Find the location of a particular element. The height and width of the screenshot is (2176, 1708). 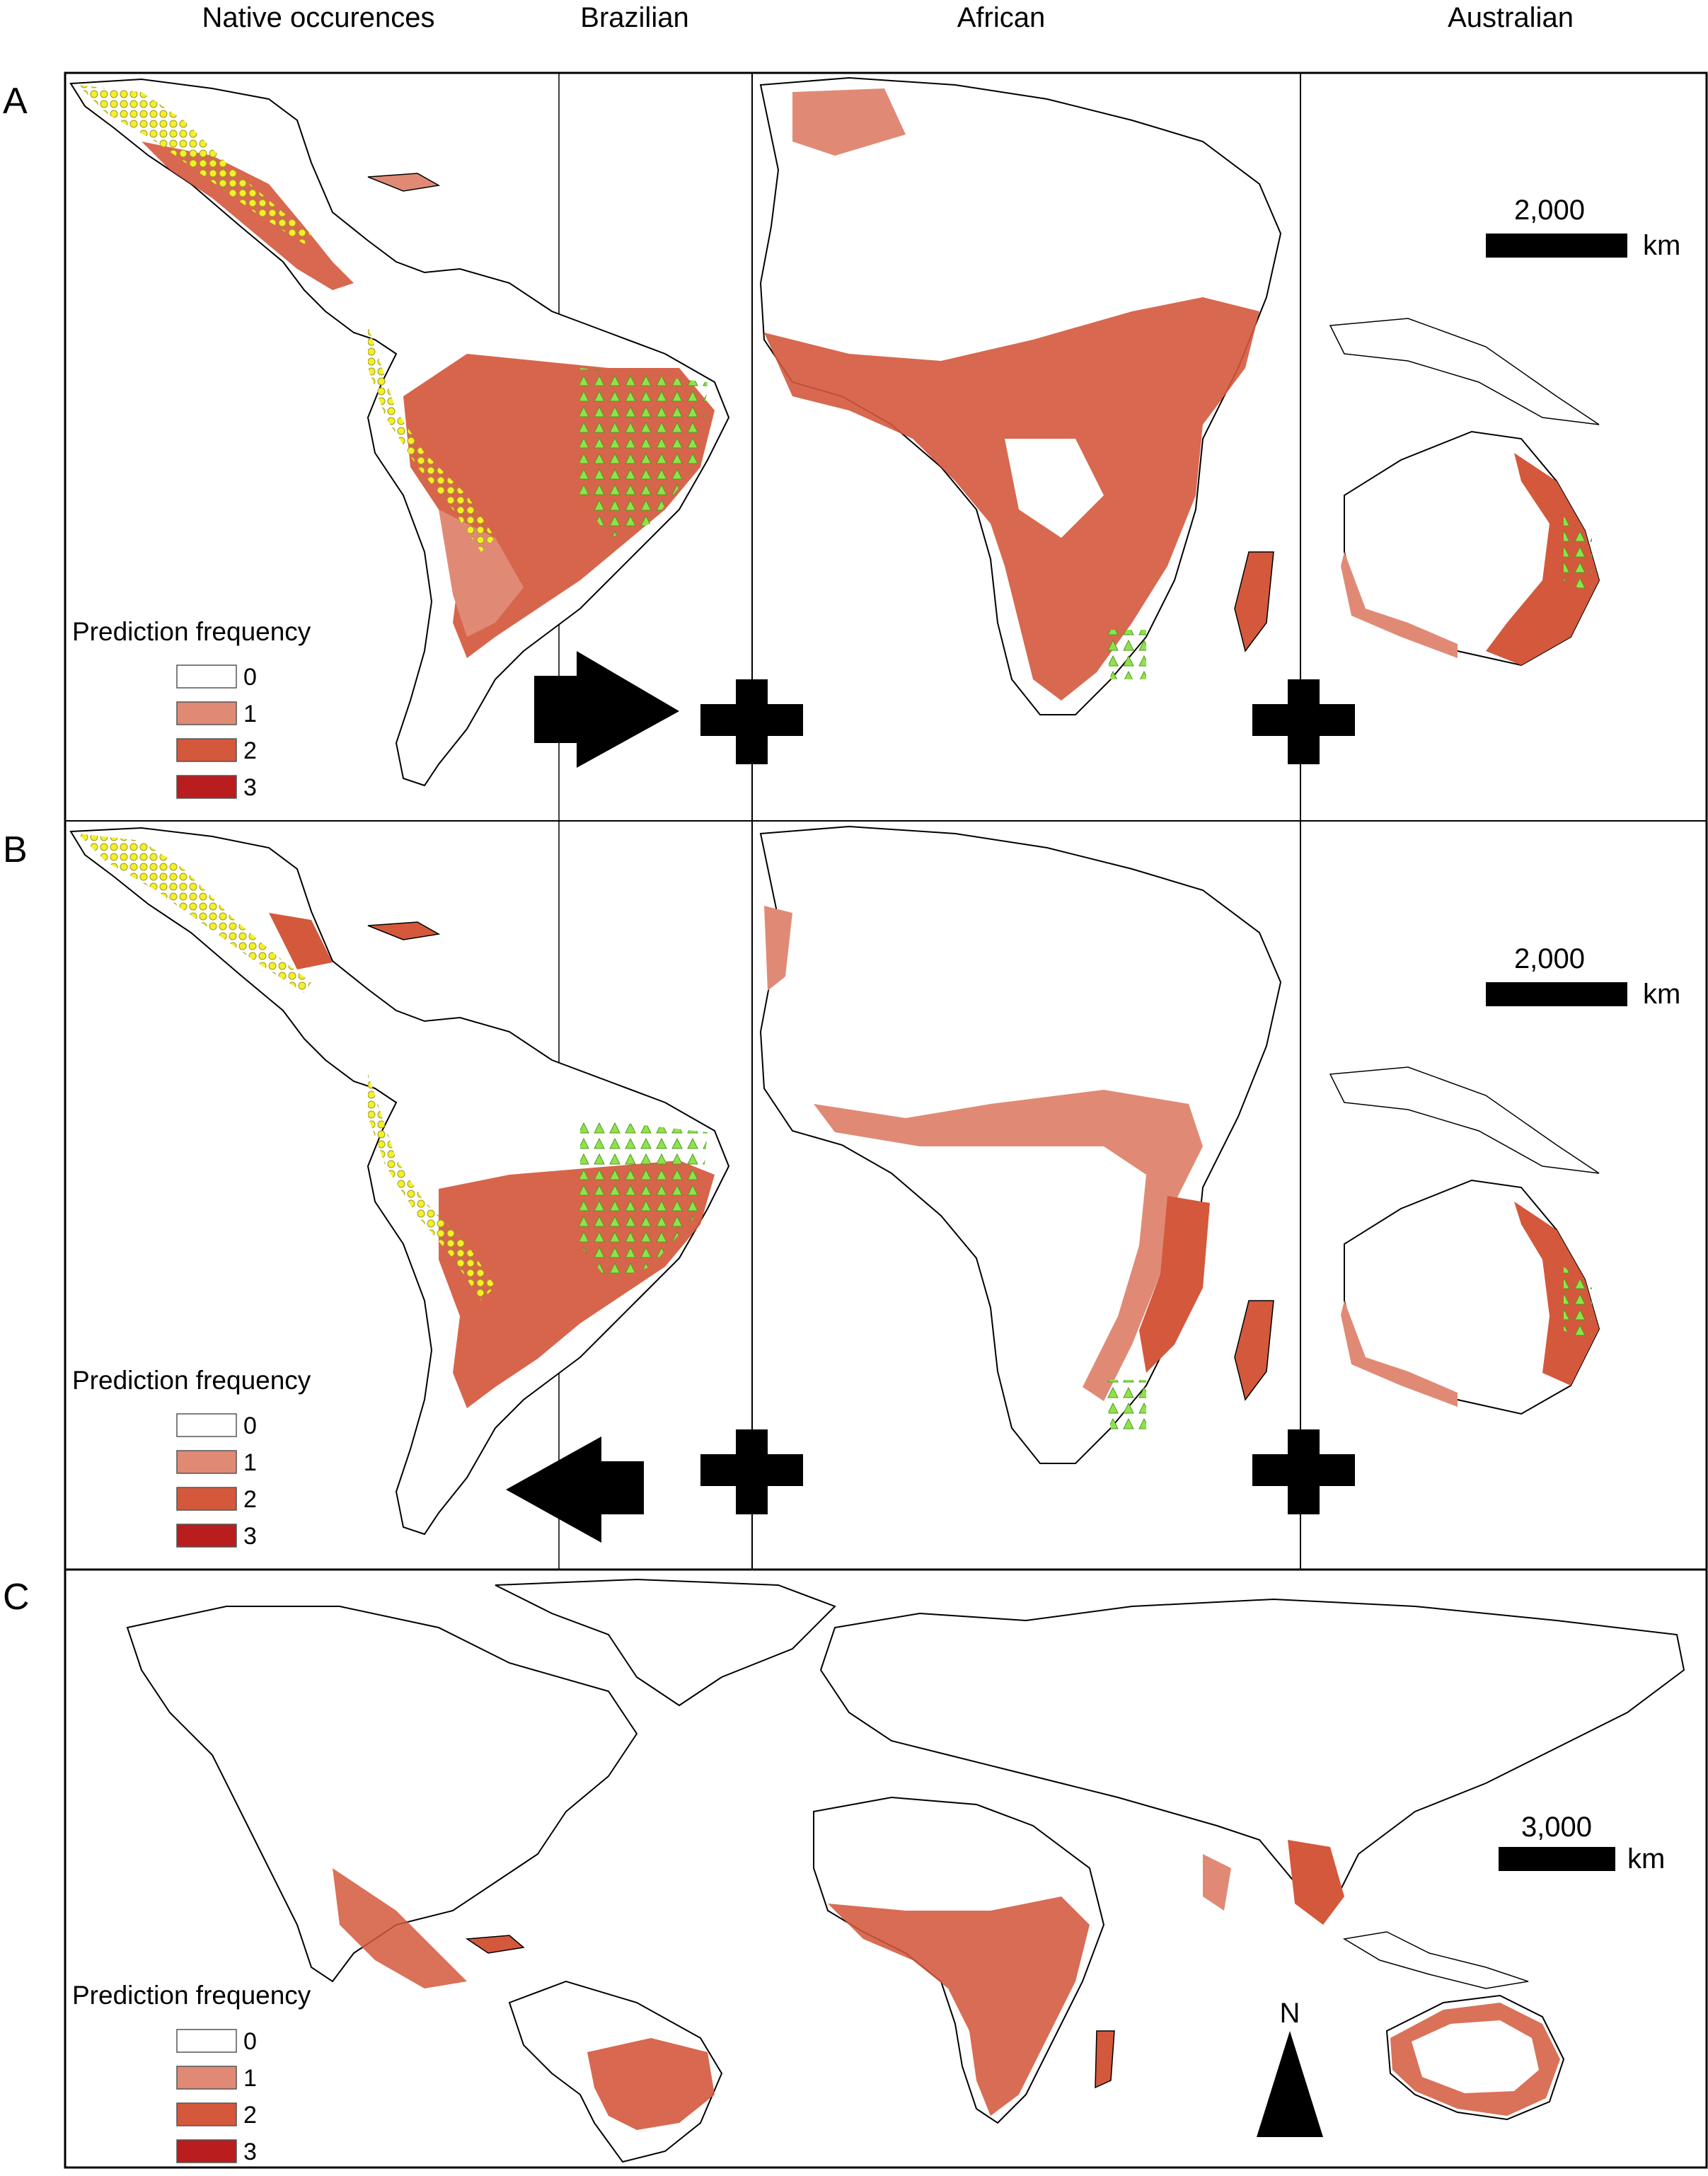

north-label: N is located at coordinates (1290, 2013).